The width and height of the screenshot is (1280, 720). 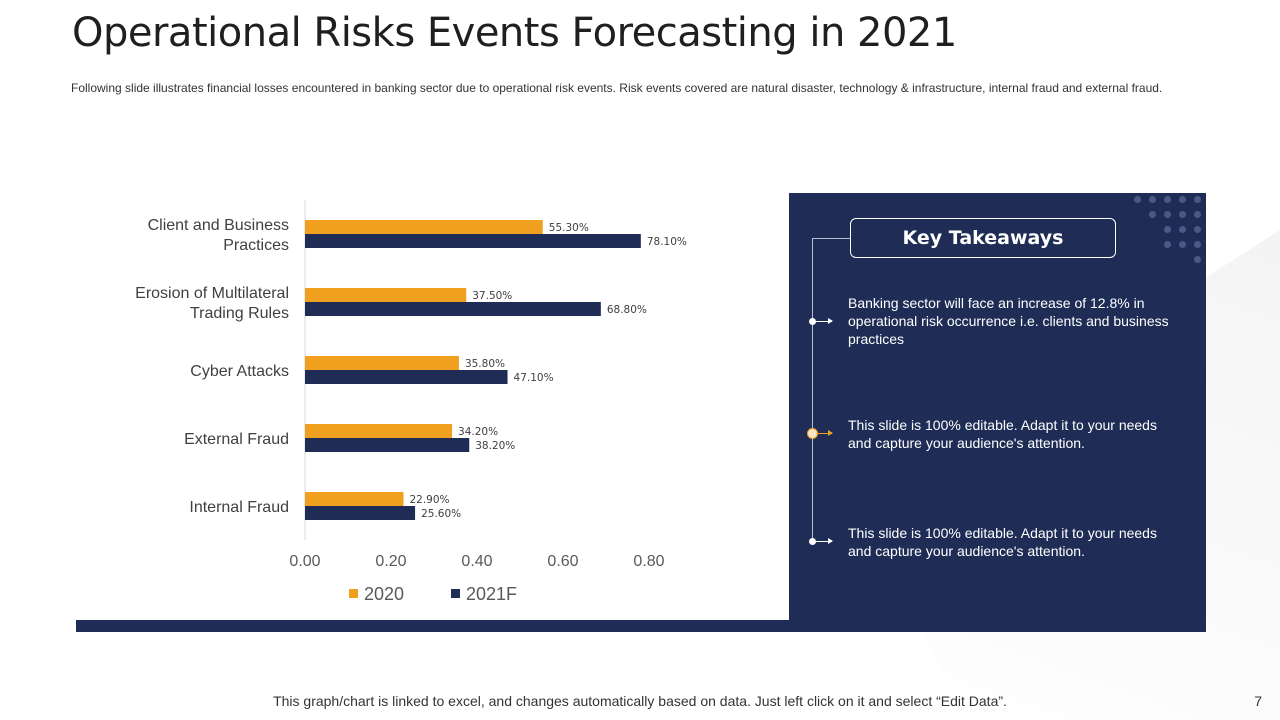 What do you see at coordinates (239, 313) in the screenshot?
I see `category-label: Trading Rules` at bounding box center [239, 313].